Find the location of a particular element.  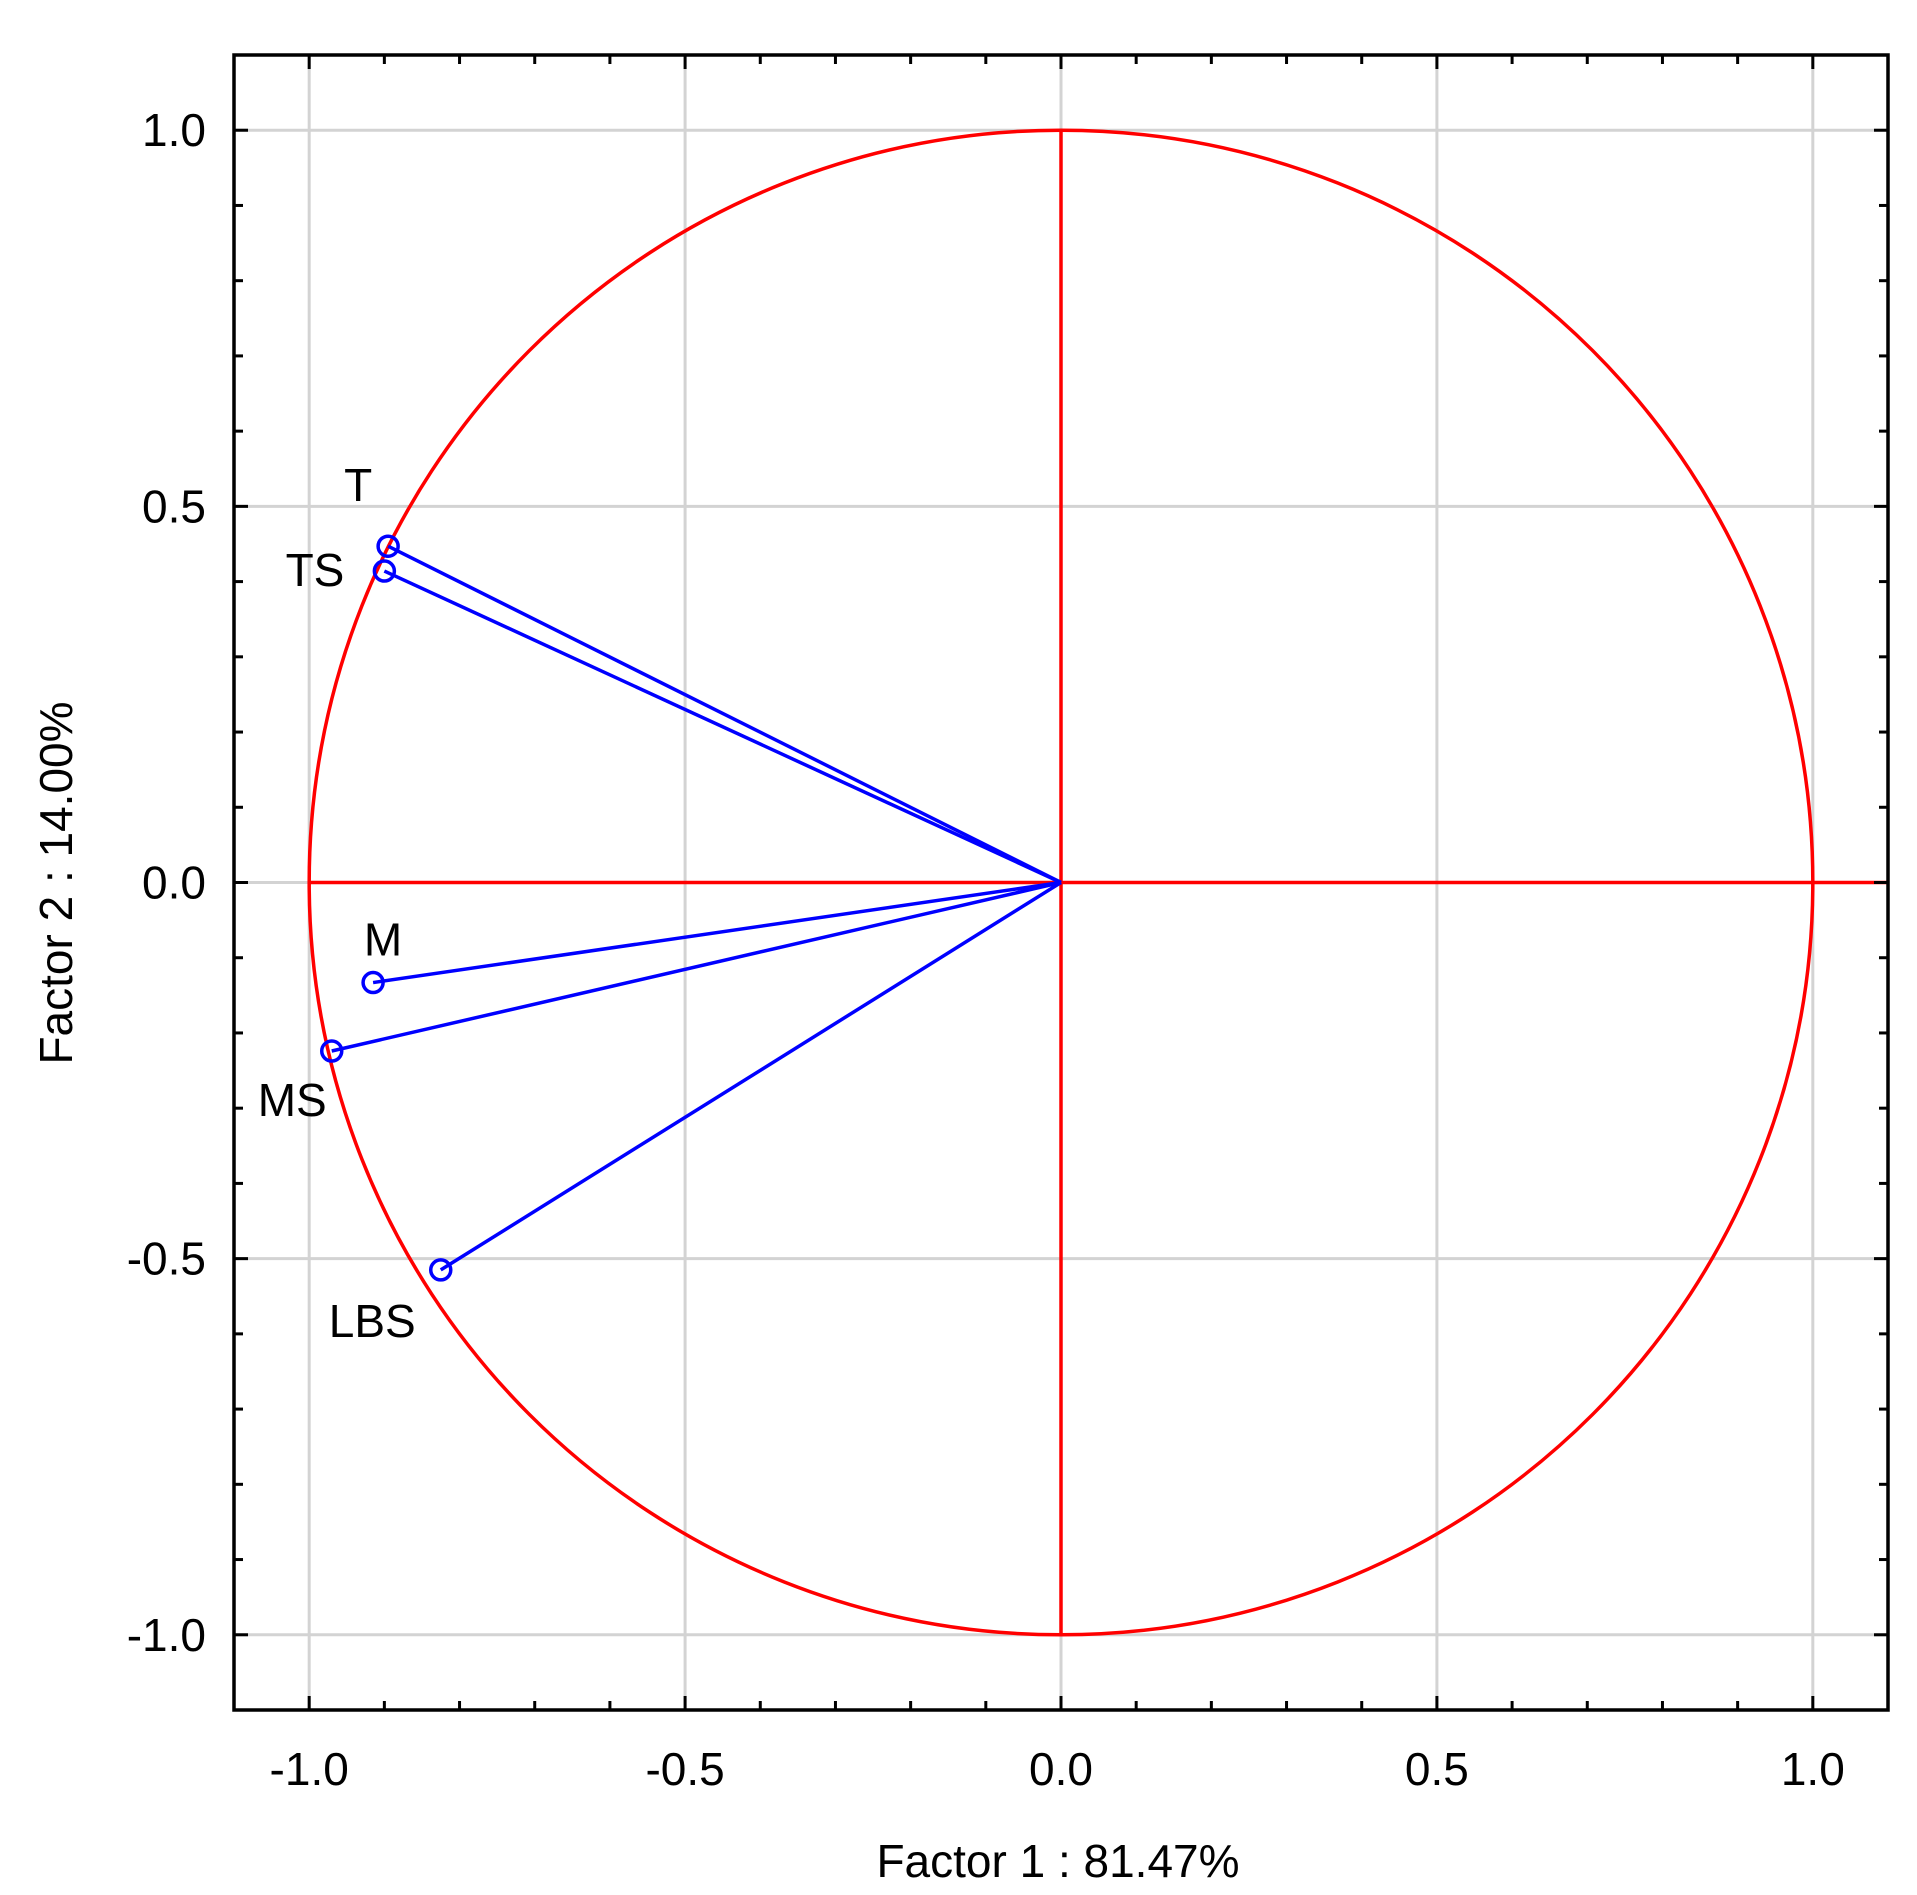

point-label-t: T is located at coordinates (358, 485).